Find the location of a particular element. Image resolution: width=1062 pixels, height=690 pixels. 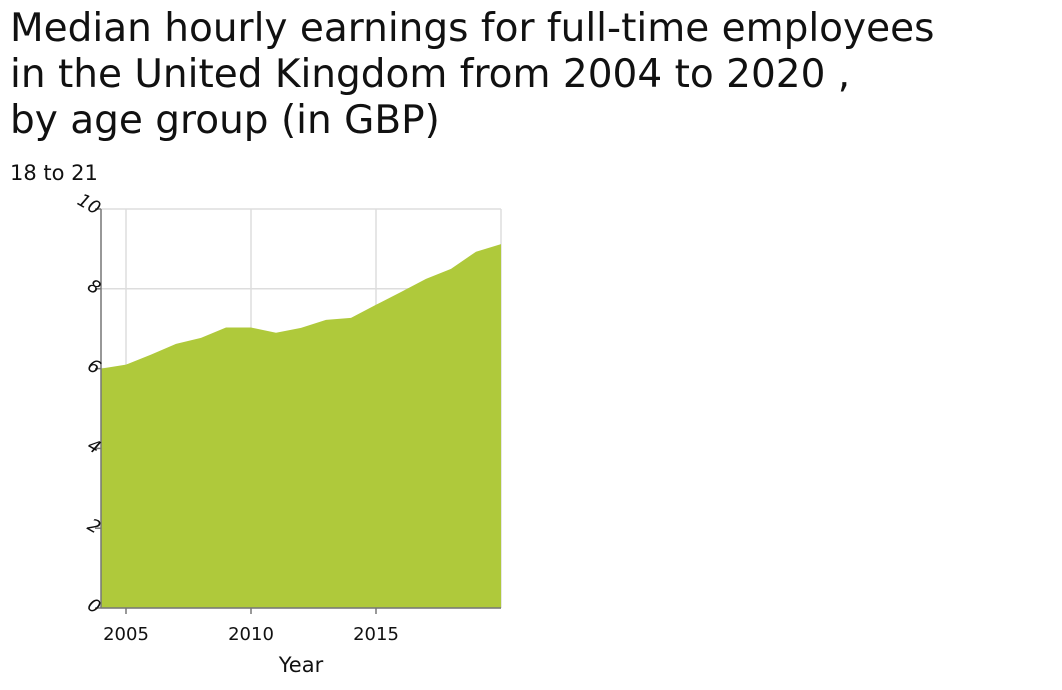

x-tick-label: 2010 is located at coordinates (251, 634).